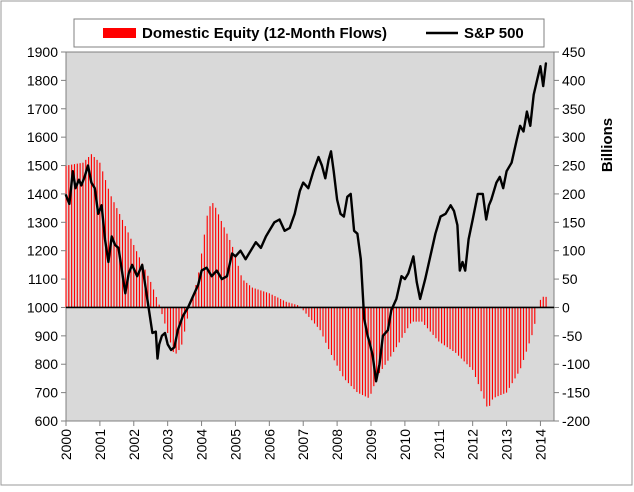  Describe the element at coordinates (42, 137) in the screenshot. I see `left-tick-label: 1600` at that location.